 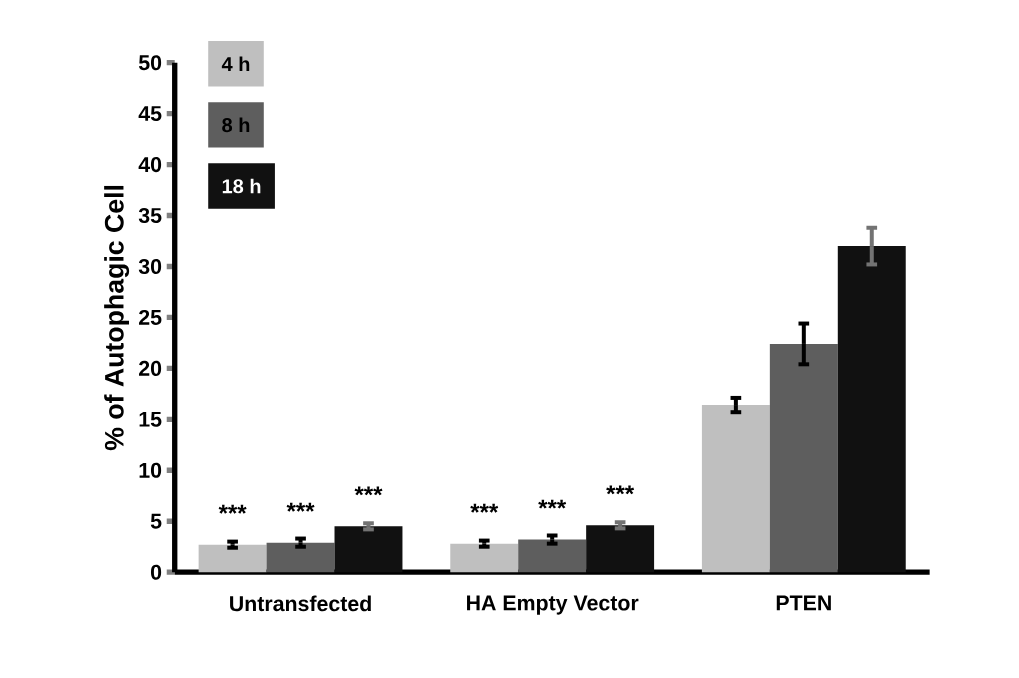 What do you see at coordinates (150, 369) in the screenshot?
I see `y-tick-label: 20` at bounding box center [150, 369].